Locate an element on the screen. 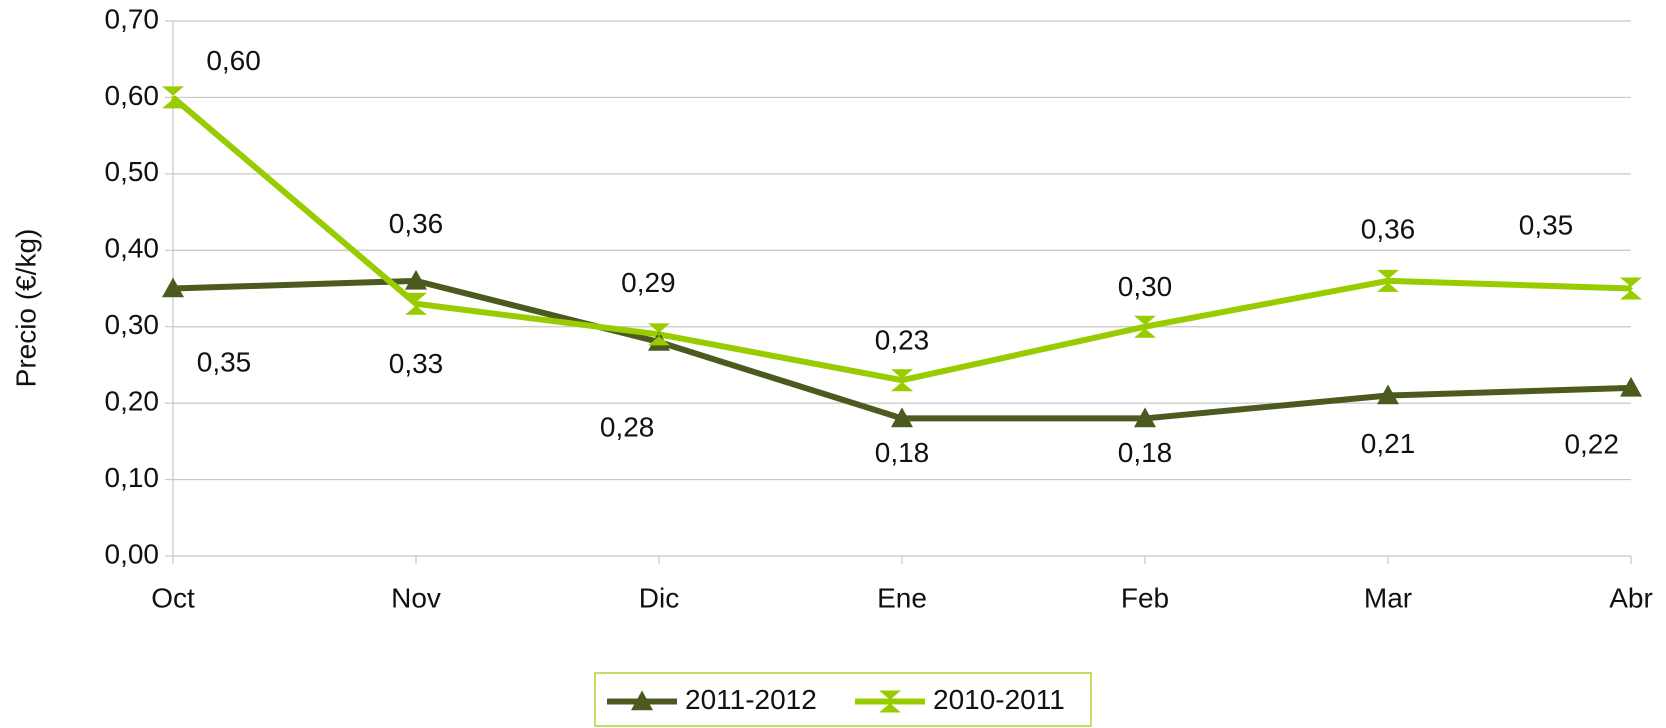  data-label: 0,21 is located at coordinates (1388, 443).